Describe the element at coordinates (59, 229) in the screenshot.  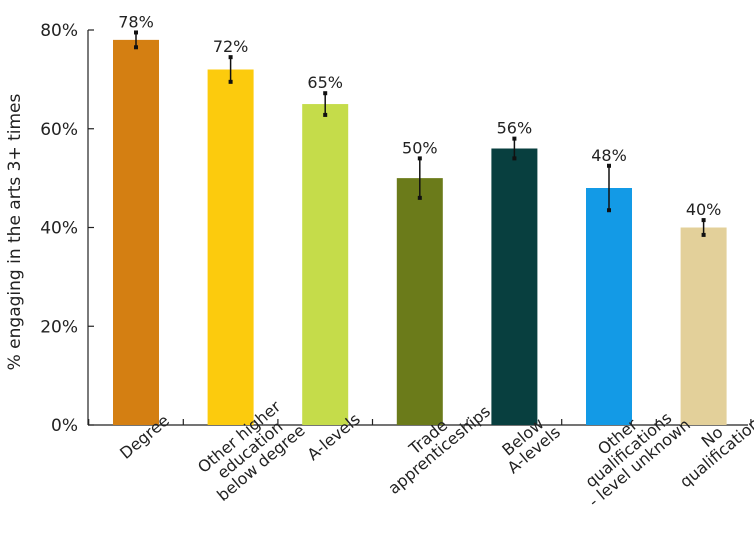
I see `y-tick-label: 40%` at that location.